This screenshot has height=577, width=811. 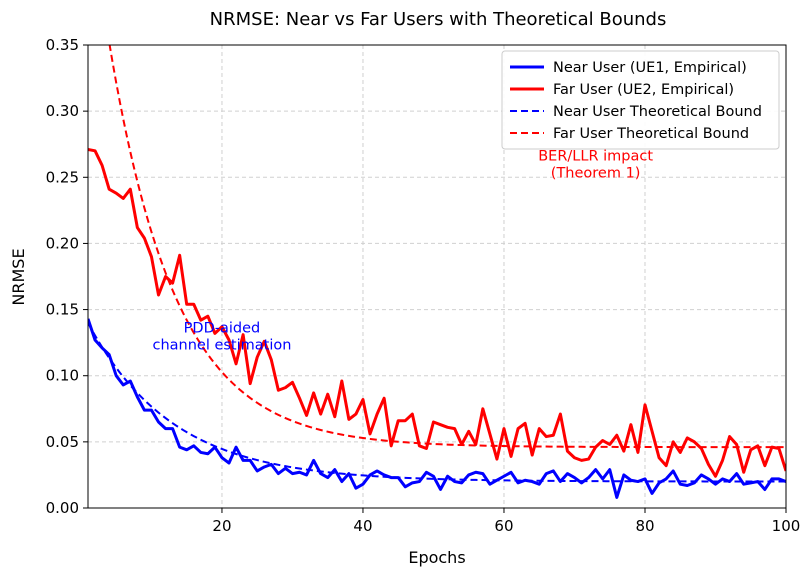 I want to click on legend-item: Far User Theoretical Bound, so click(x=629, y=134).